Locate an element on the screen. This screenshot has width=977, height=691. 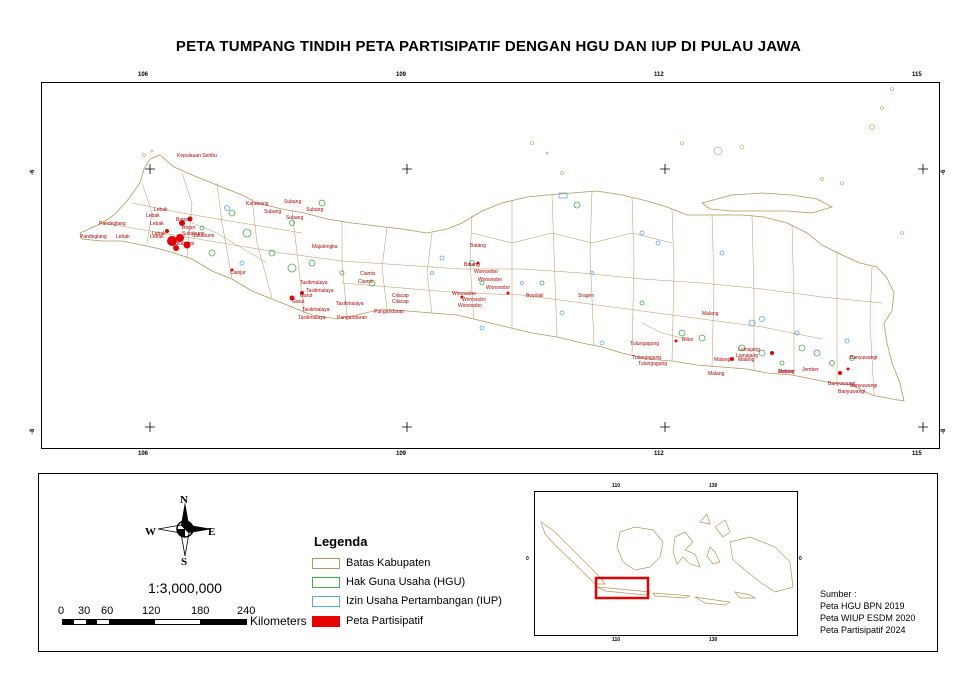
scale-ratio: 1:3,000,000 is located at coordinates (185, 588).